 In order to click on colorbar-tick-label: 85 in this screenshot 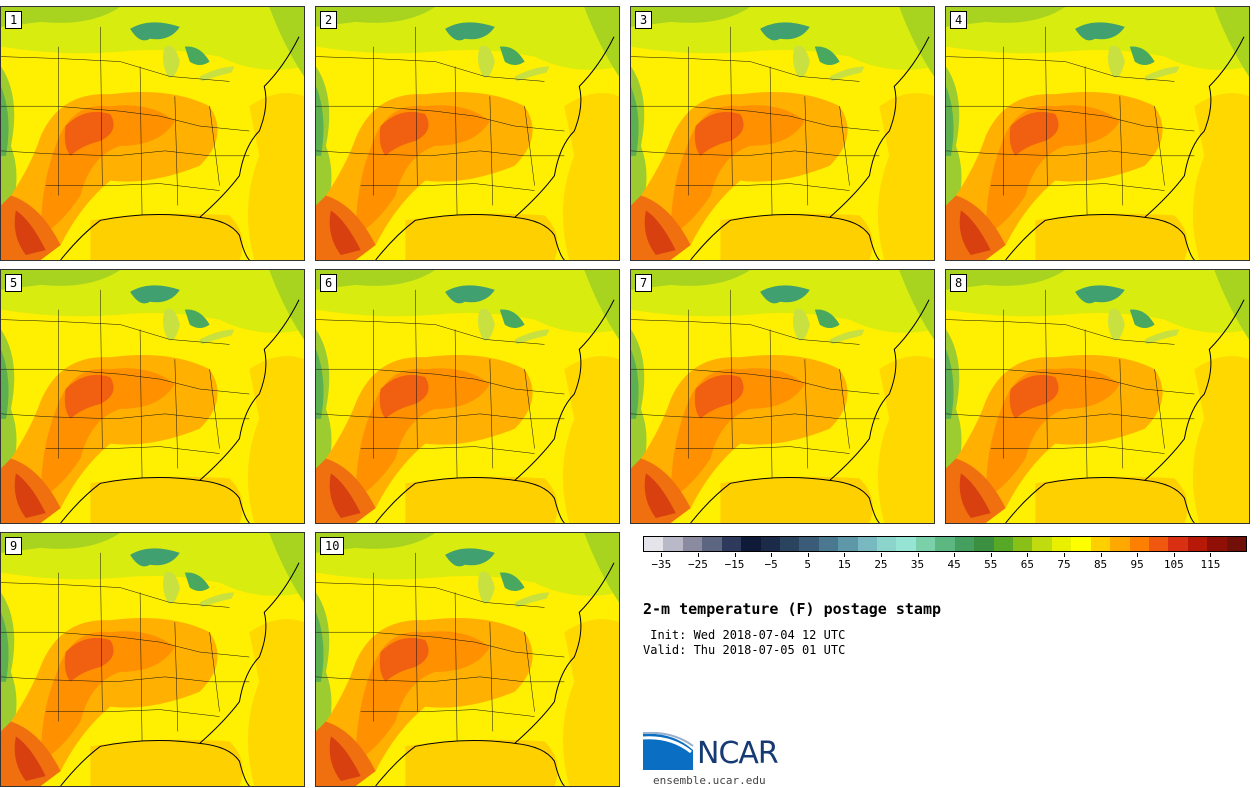, I will do `click(1100, 564)`.